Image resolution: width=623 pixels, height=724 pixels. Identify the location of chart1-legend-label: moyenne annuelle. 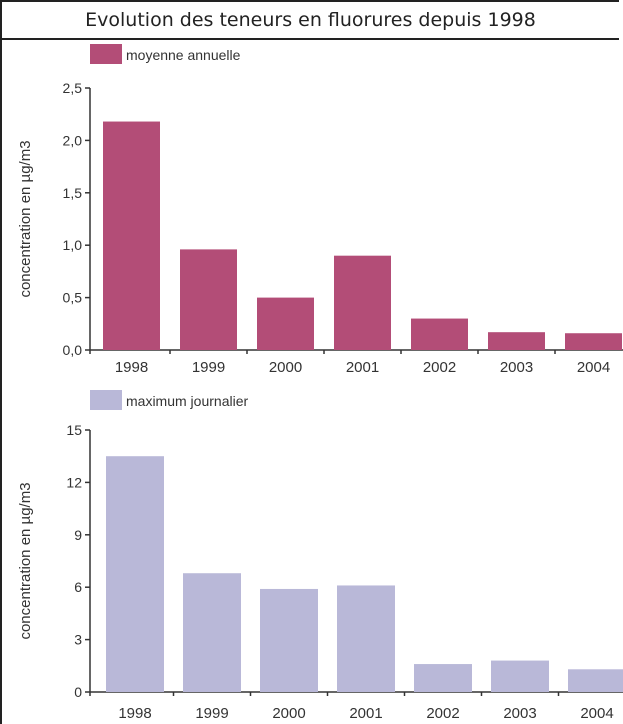
(183, 55).